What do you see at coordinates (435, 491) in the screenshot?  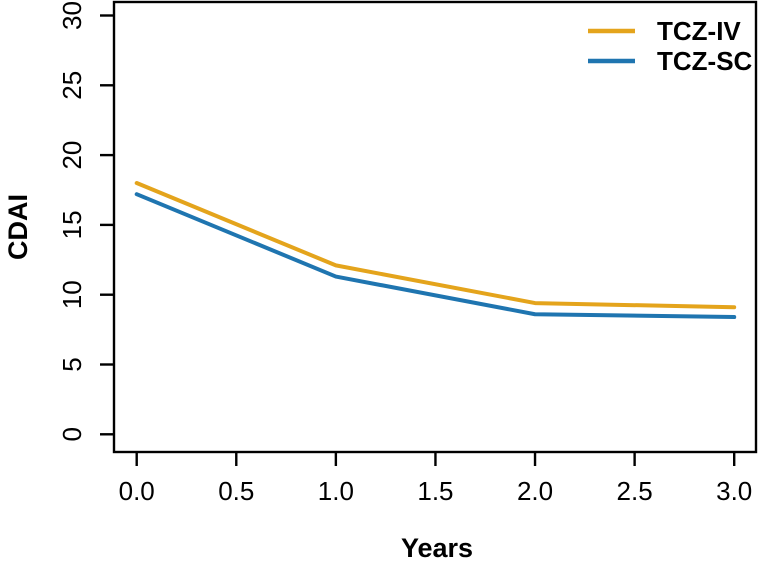 I see `x-axis-tick-label: 1.5` at bounding box center [435, 491].